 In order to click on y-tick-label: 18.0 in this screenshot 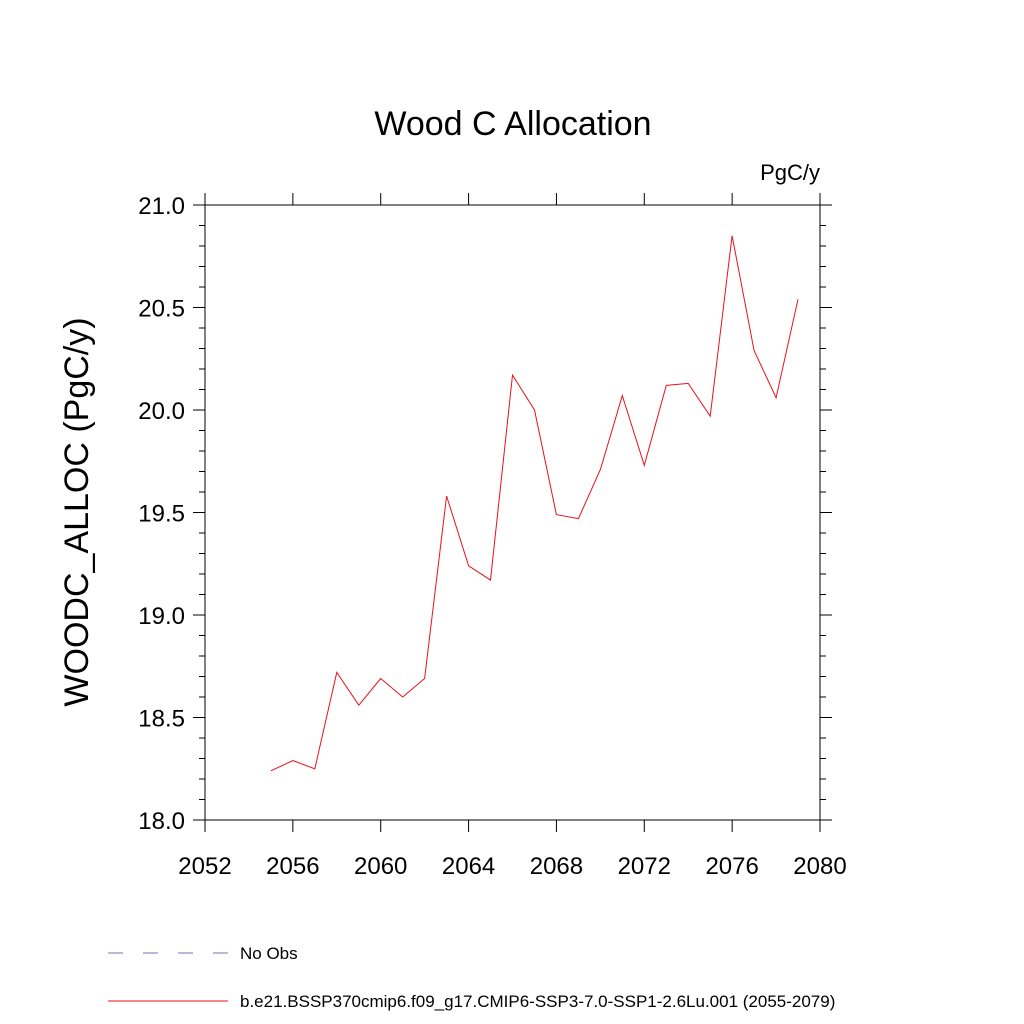, I will do `click(161, 821)`.